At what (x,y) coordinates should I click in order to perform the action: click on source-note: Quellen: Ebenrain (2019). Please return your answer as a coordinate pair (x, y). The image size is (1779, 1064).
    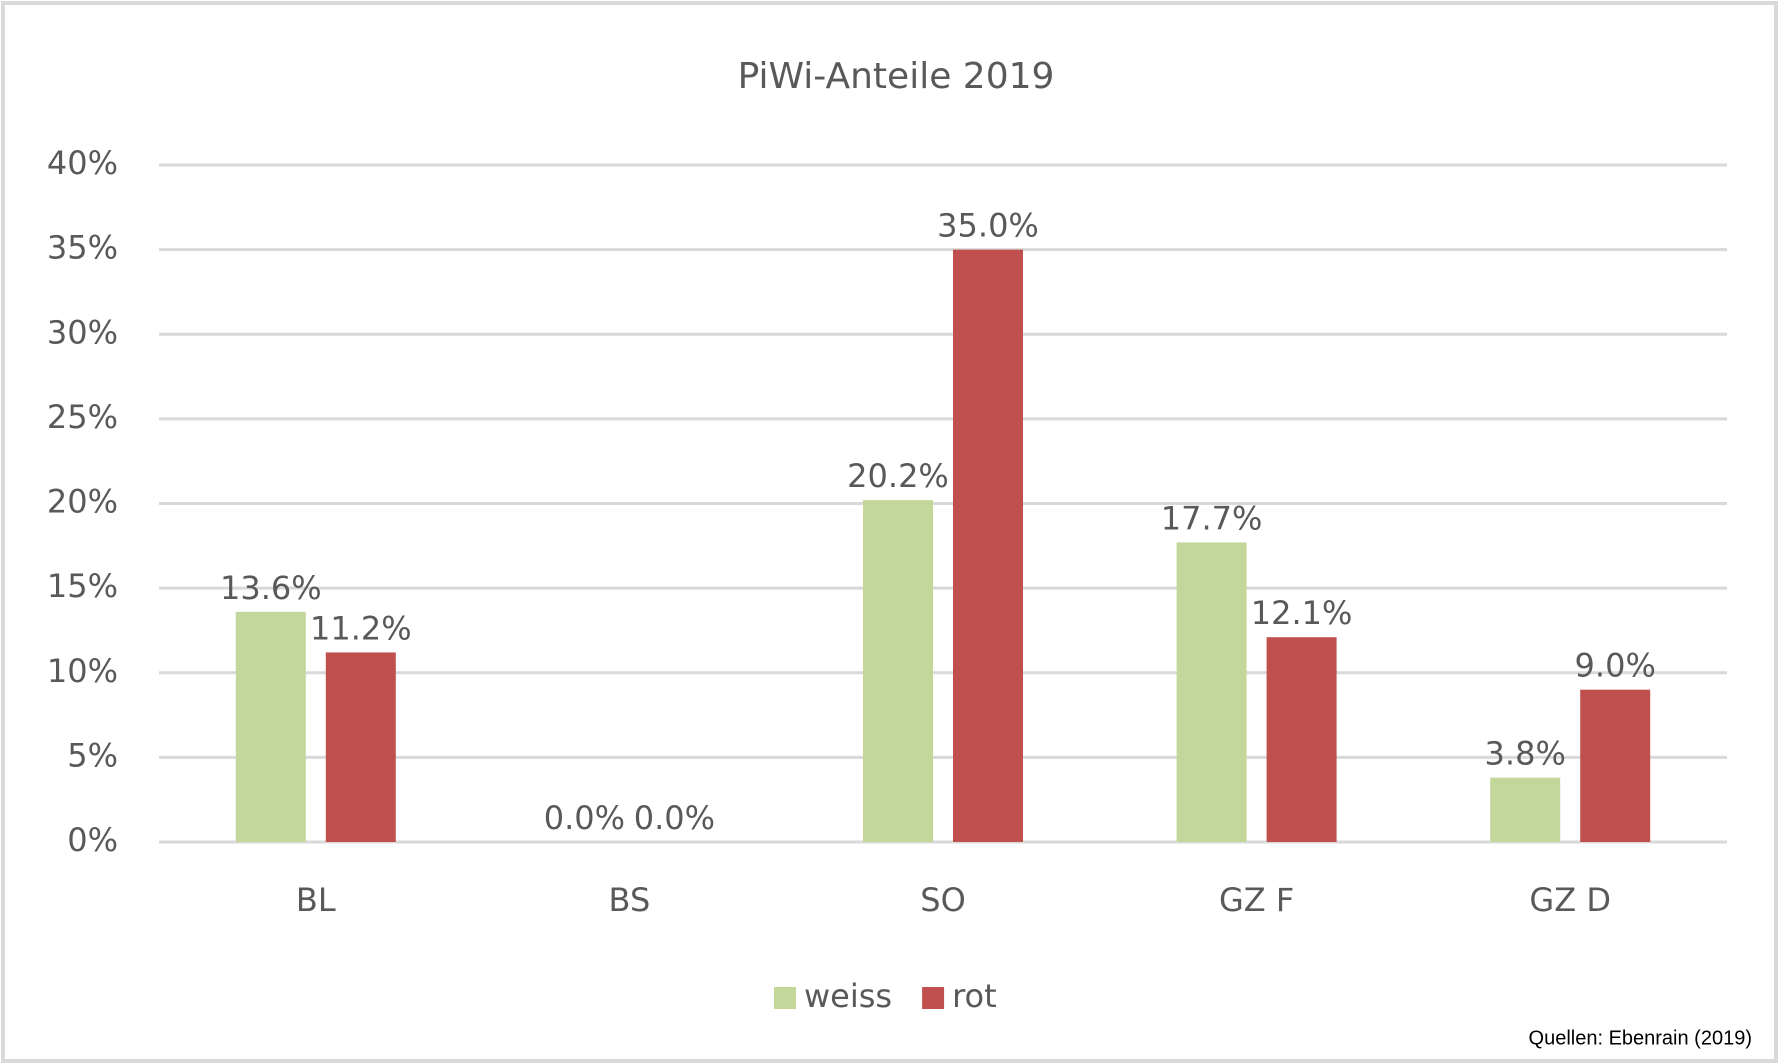
    Looking at the image, I should click on (1640, 1038).